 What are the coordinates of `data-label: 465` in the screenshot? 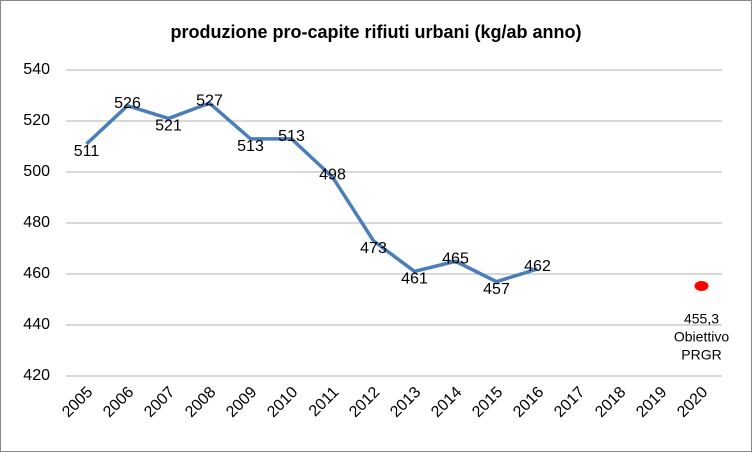 It's located at (455, 258).